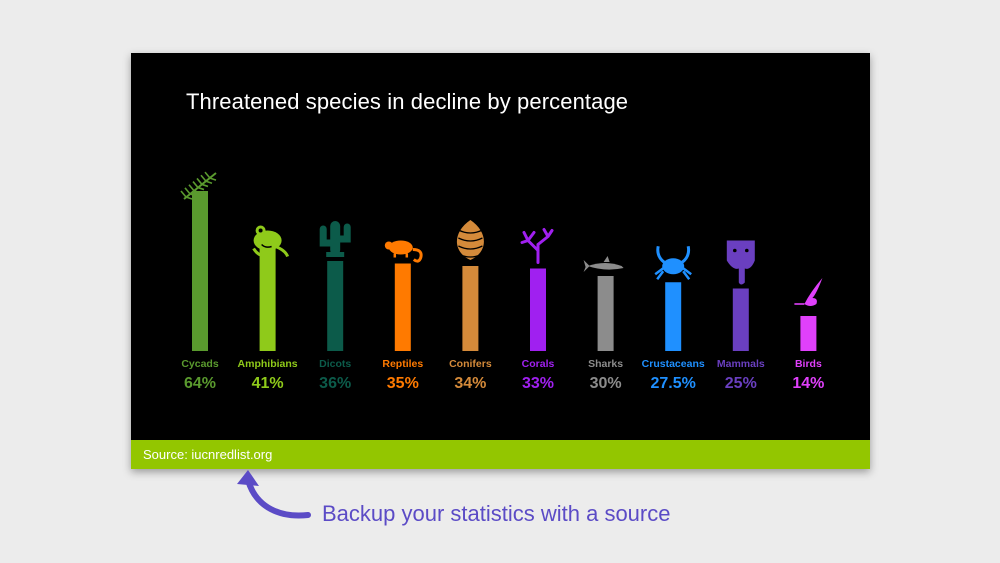 The height and width of the screenshot is (563, 1000). I want to click on category-label: Dicots, so click(335, 364).